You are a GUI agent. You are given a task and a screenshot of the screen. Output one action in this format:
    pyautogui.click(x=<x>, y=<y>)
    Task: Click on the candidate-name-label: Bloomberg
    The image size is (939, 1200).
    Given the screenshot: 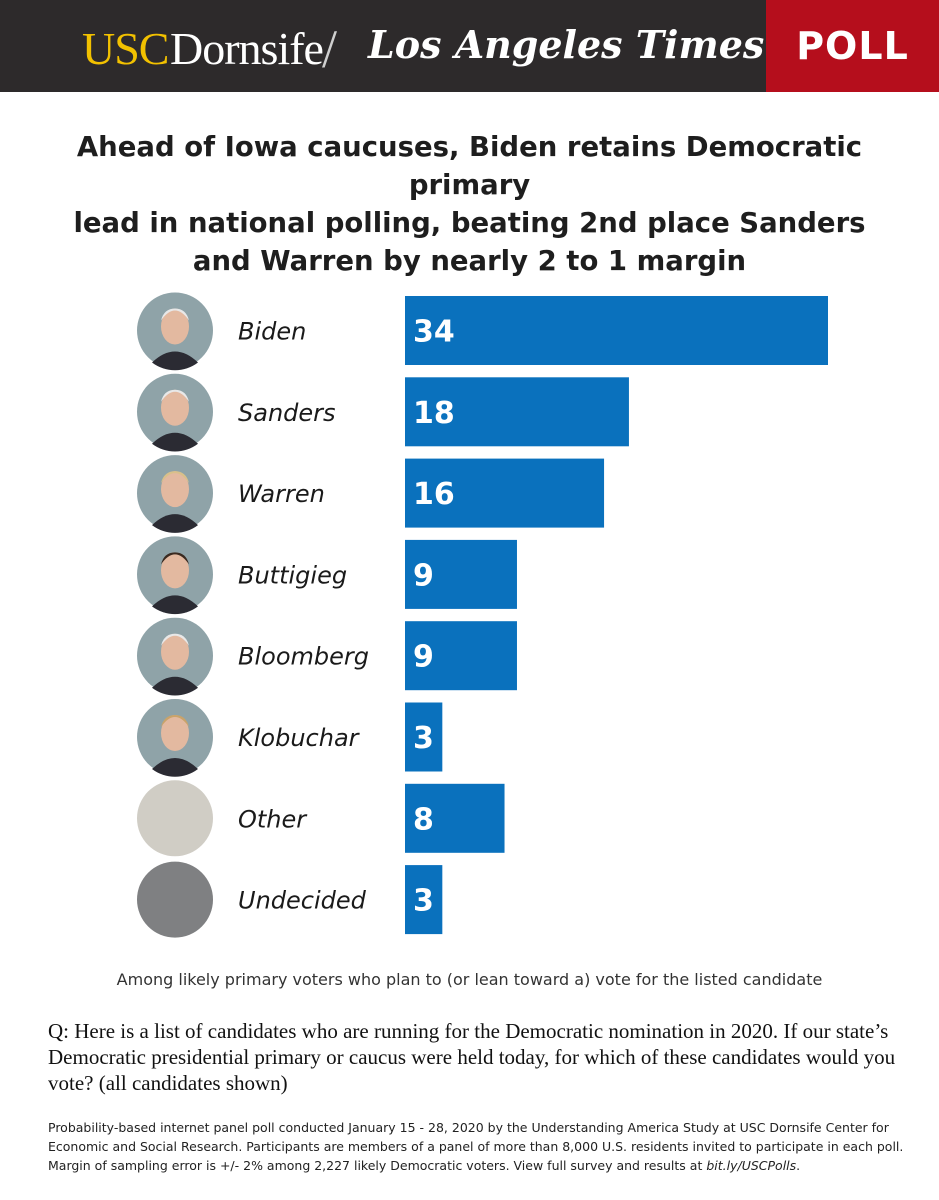 What is the action you would take?
    pyautogui.click(x=303, y=657)
    